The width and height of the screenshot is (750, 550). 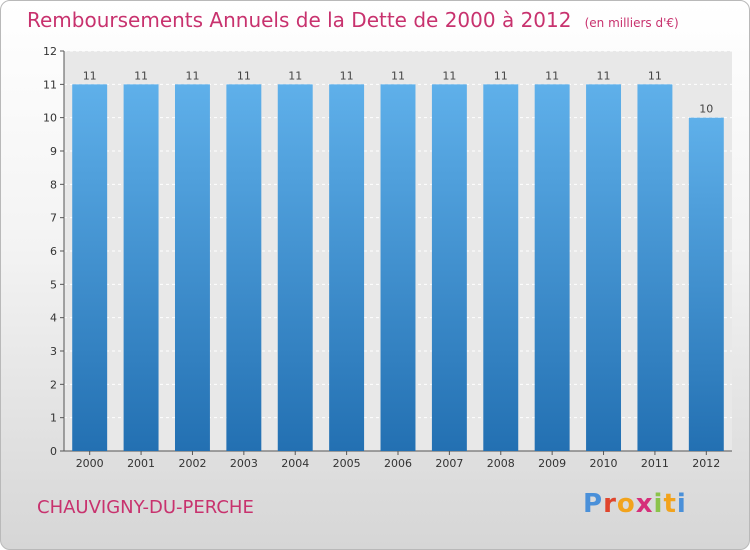 I want to click on logo-letter: r, so click(x=610, y=504).